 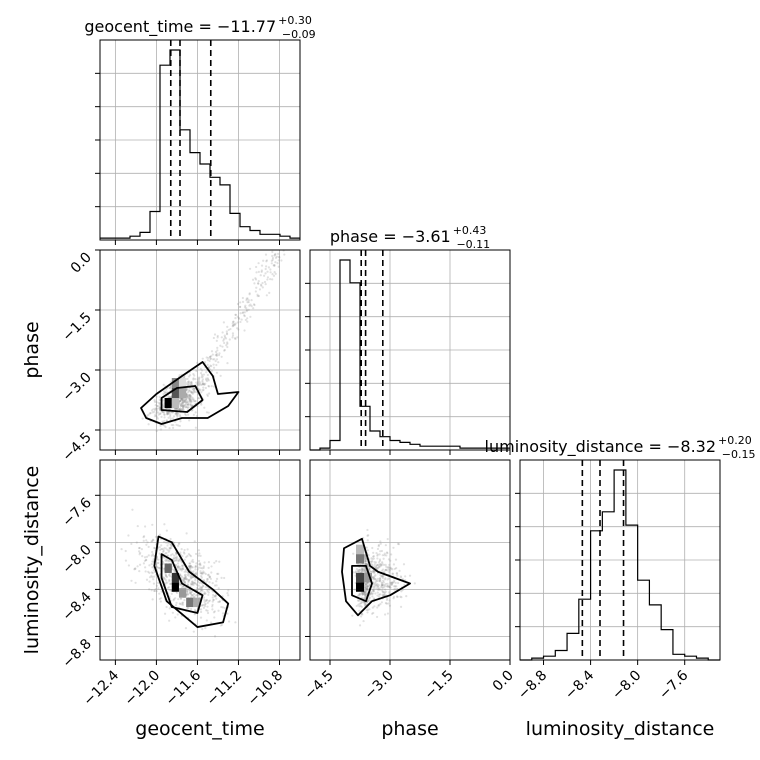 What do you see at coordinates (175, 393) in the screenshot?
I see `cell-b` at bounding box center [175, 393].